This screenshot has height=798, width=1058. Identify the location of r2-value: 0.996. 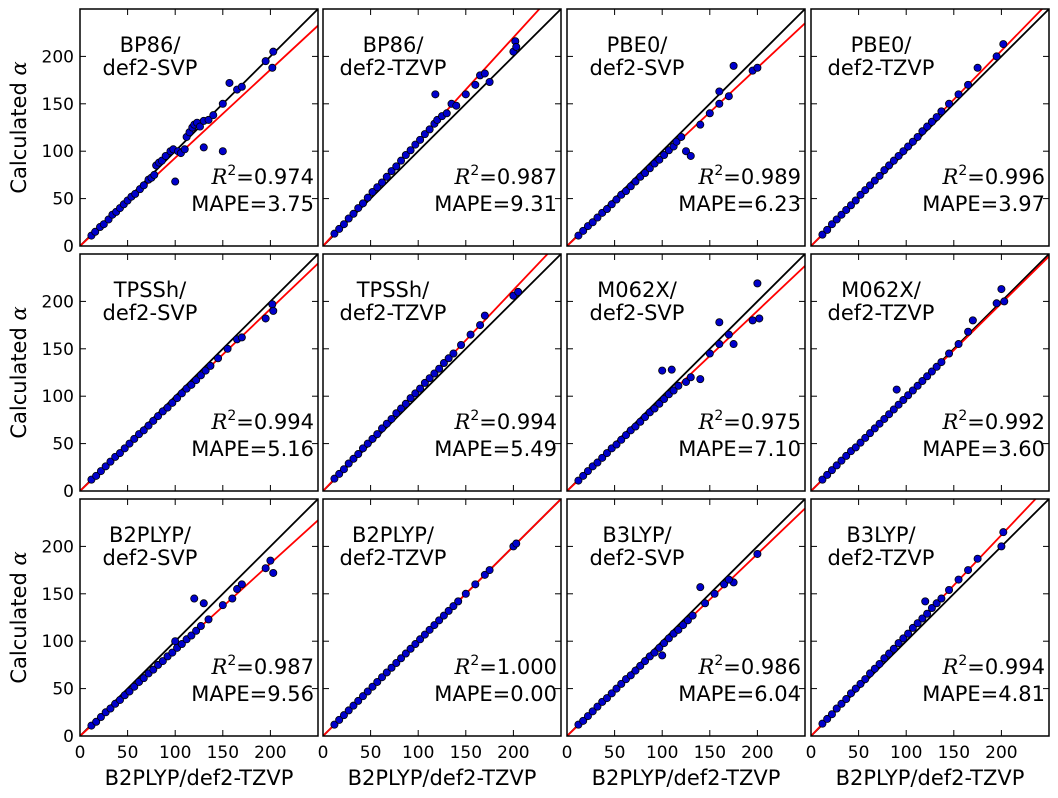
(1015, 177).